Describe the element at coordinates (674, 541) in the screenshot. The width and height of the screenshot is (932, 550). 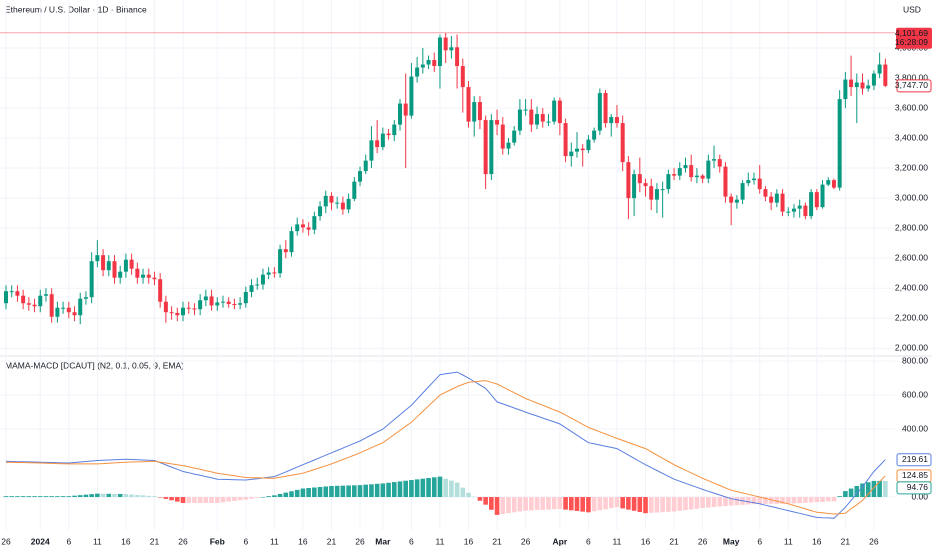
I see `x-tick-label: 21` at that location.